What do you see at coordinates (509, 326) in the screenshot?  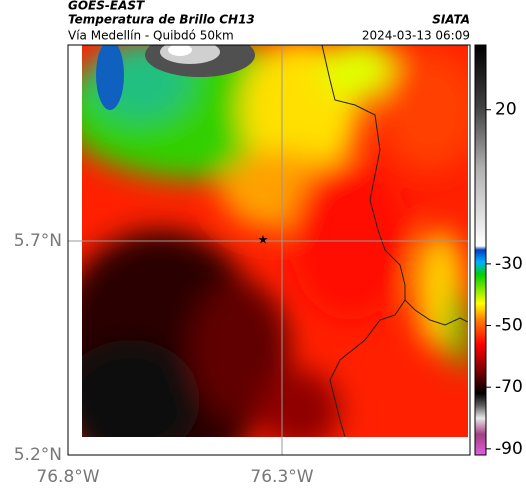 I see `colorbar-tick-label: -50` at bounding box center [509, 326].